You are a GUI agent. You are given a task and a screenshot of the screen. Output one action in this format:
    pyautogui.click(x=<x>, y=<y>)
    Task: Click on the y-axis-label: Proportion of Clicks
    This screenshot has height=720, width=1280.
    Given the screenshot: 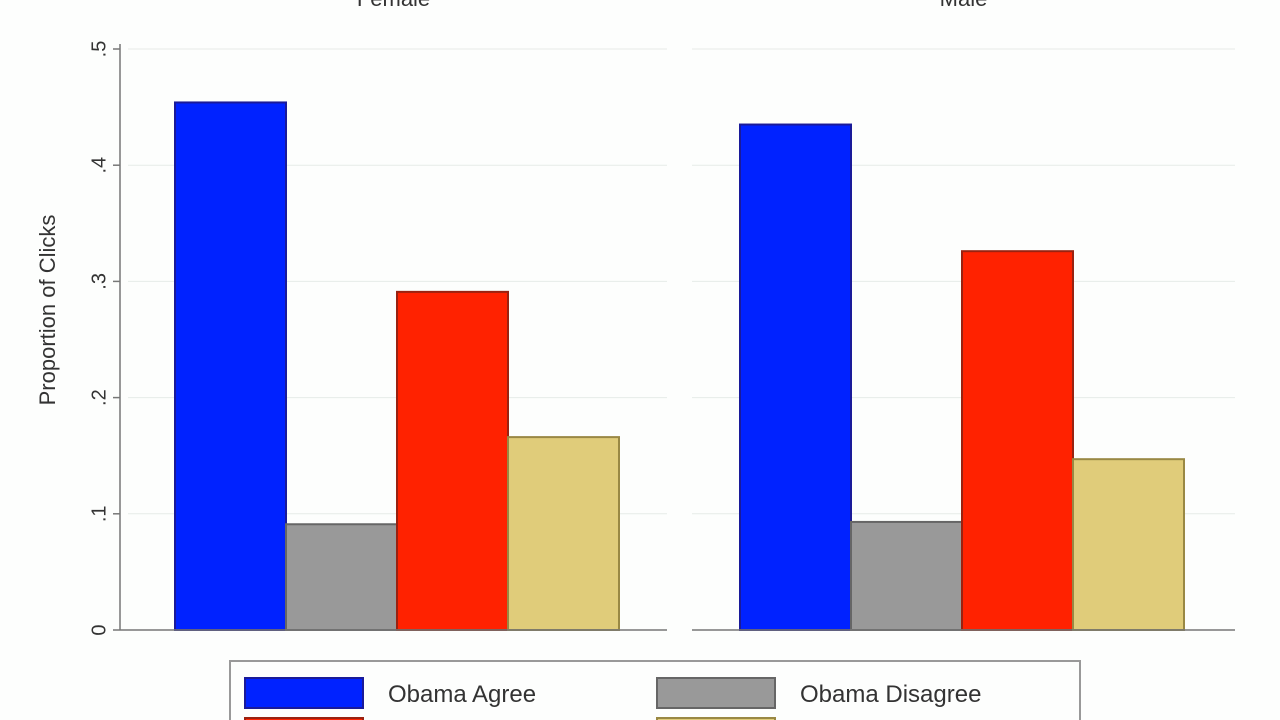 What is the action you would take?
    pyautogui.click(x=47, y=310)
    